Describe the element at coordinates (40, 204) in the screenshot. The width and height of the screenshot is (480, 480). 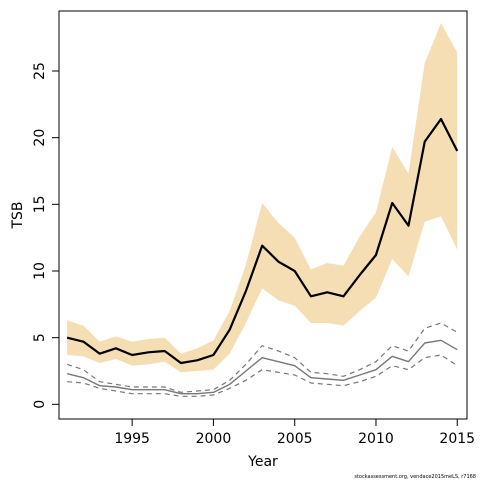
I see `y-tick-label-15: 15` at that location.